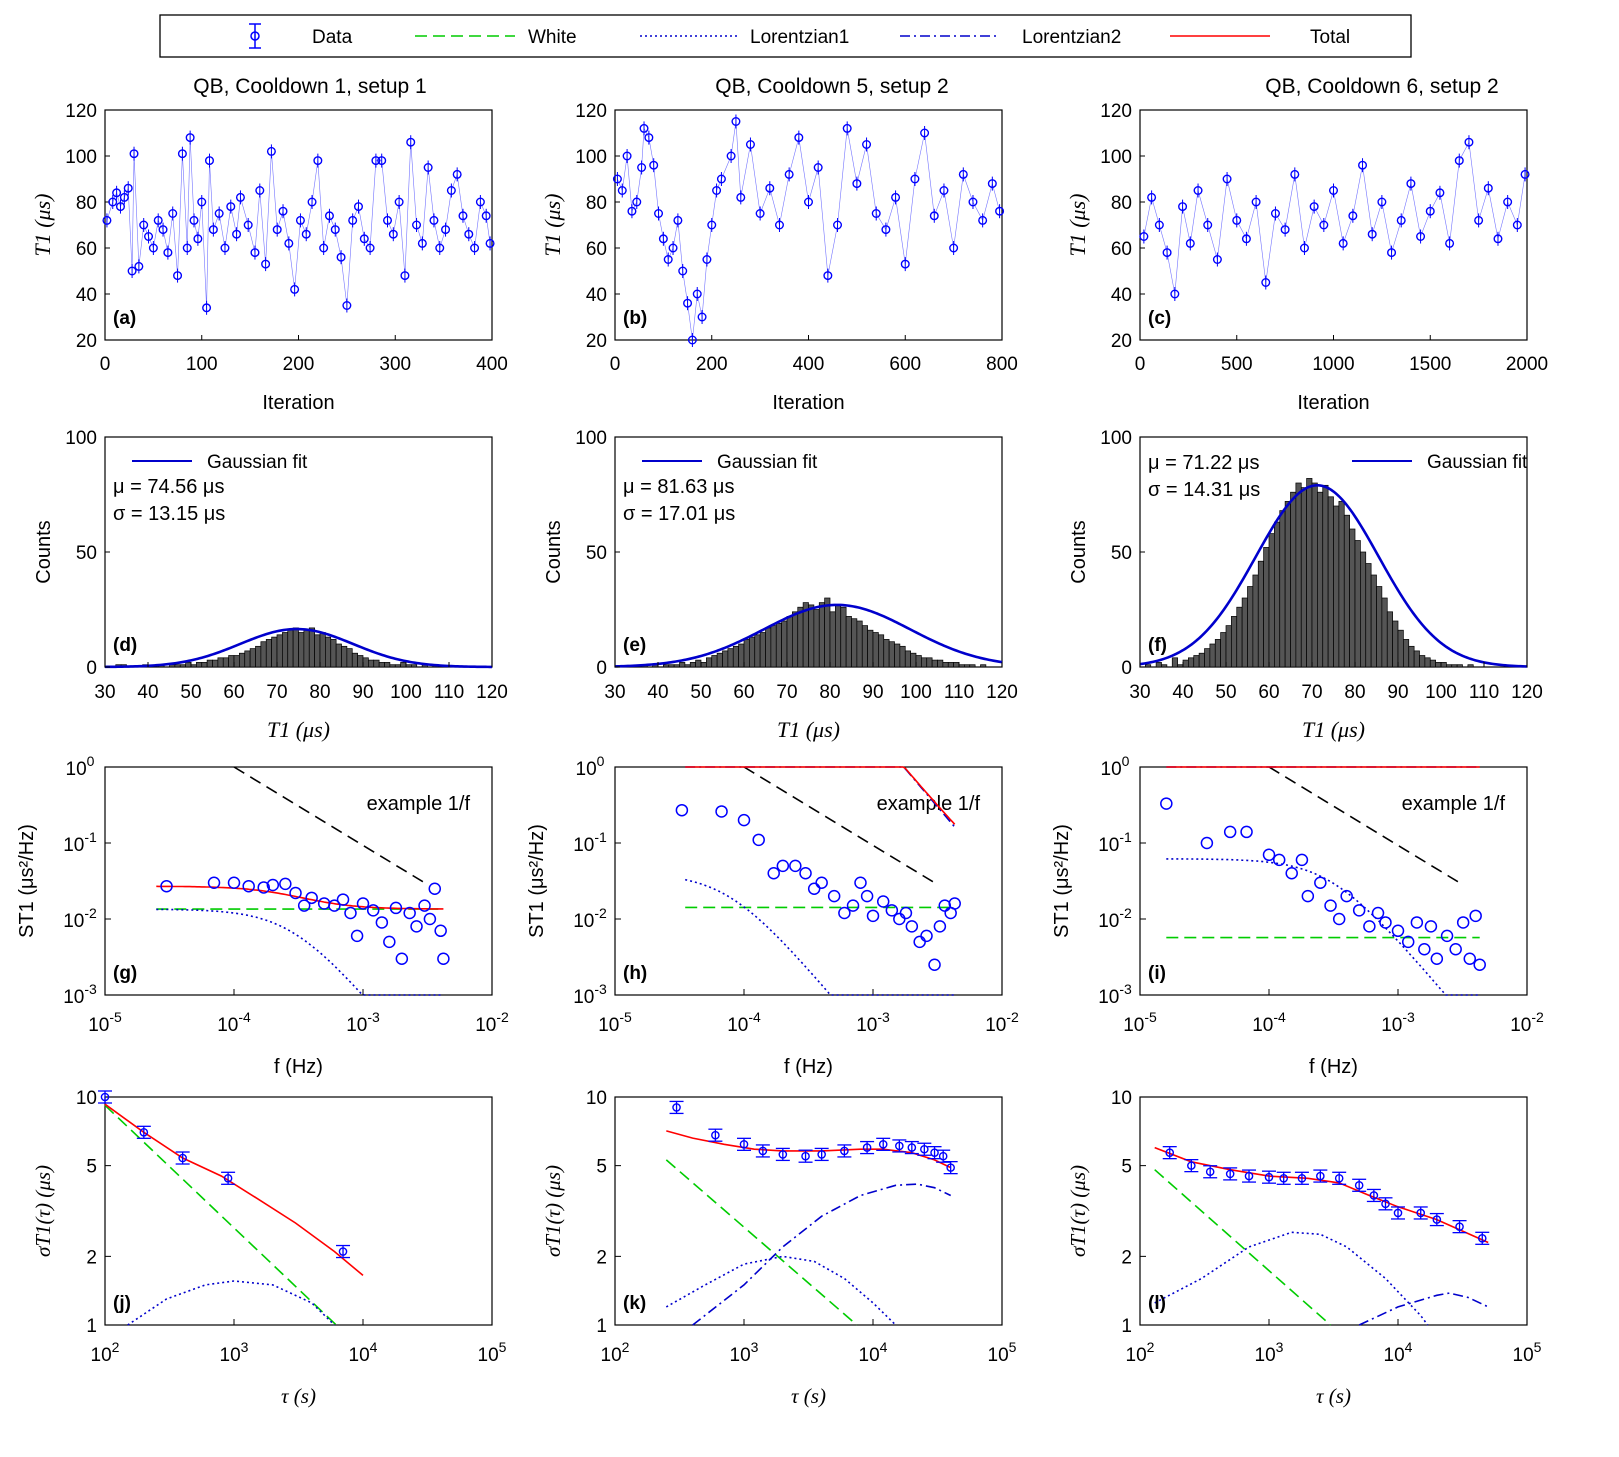  Describe the element at coordinates (1225, 692) in the screenshot. I see `x-tick-label: 50` at that location.